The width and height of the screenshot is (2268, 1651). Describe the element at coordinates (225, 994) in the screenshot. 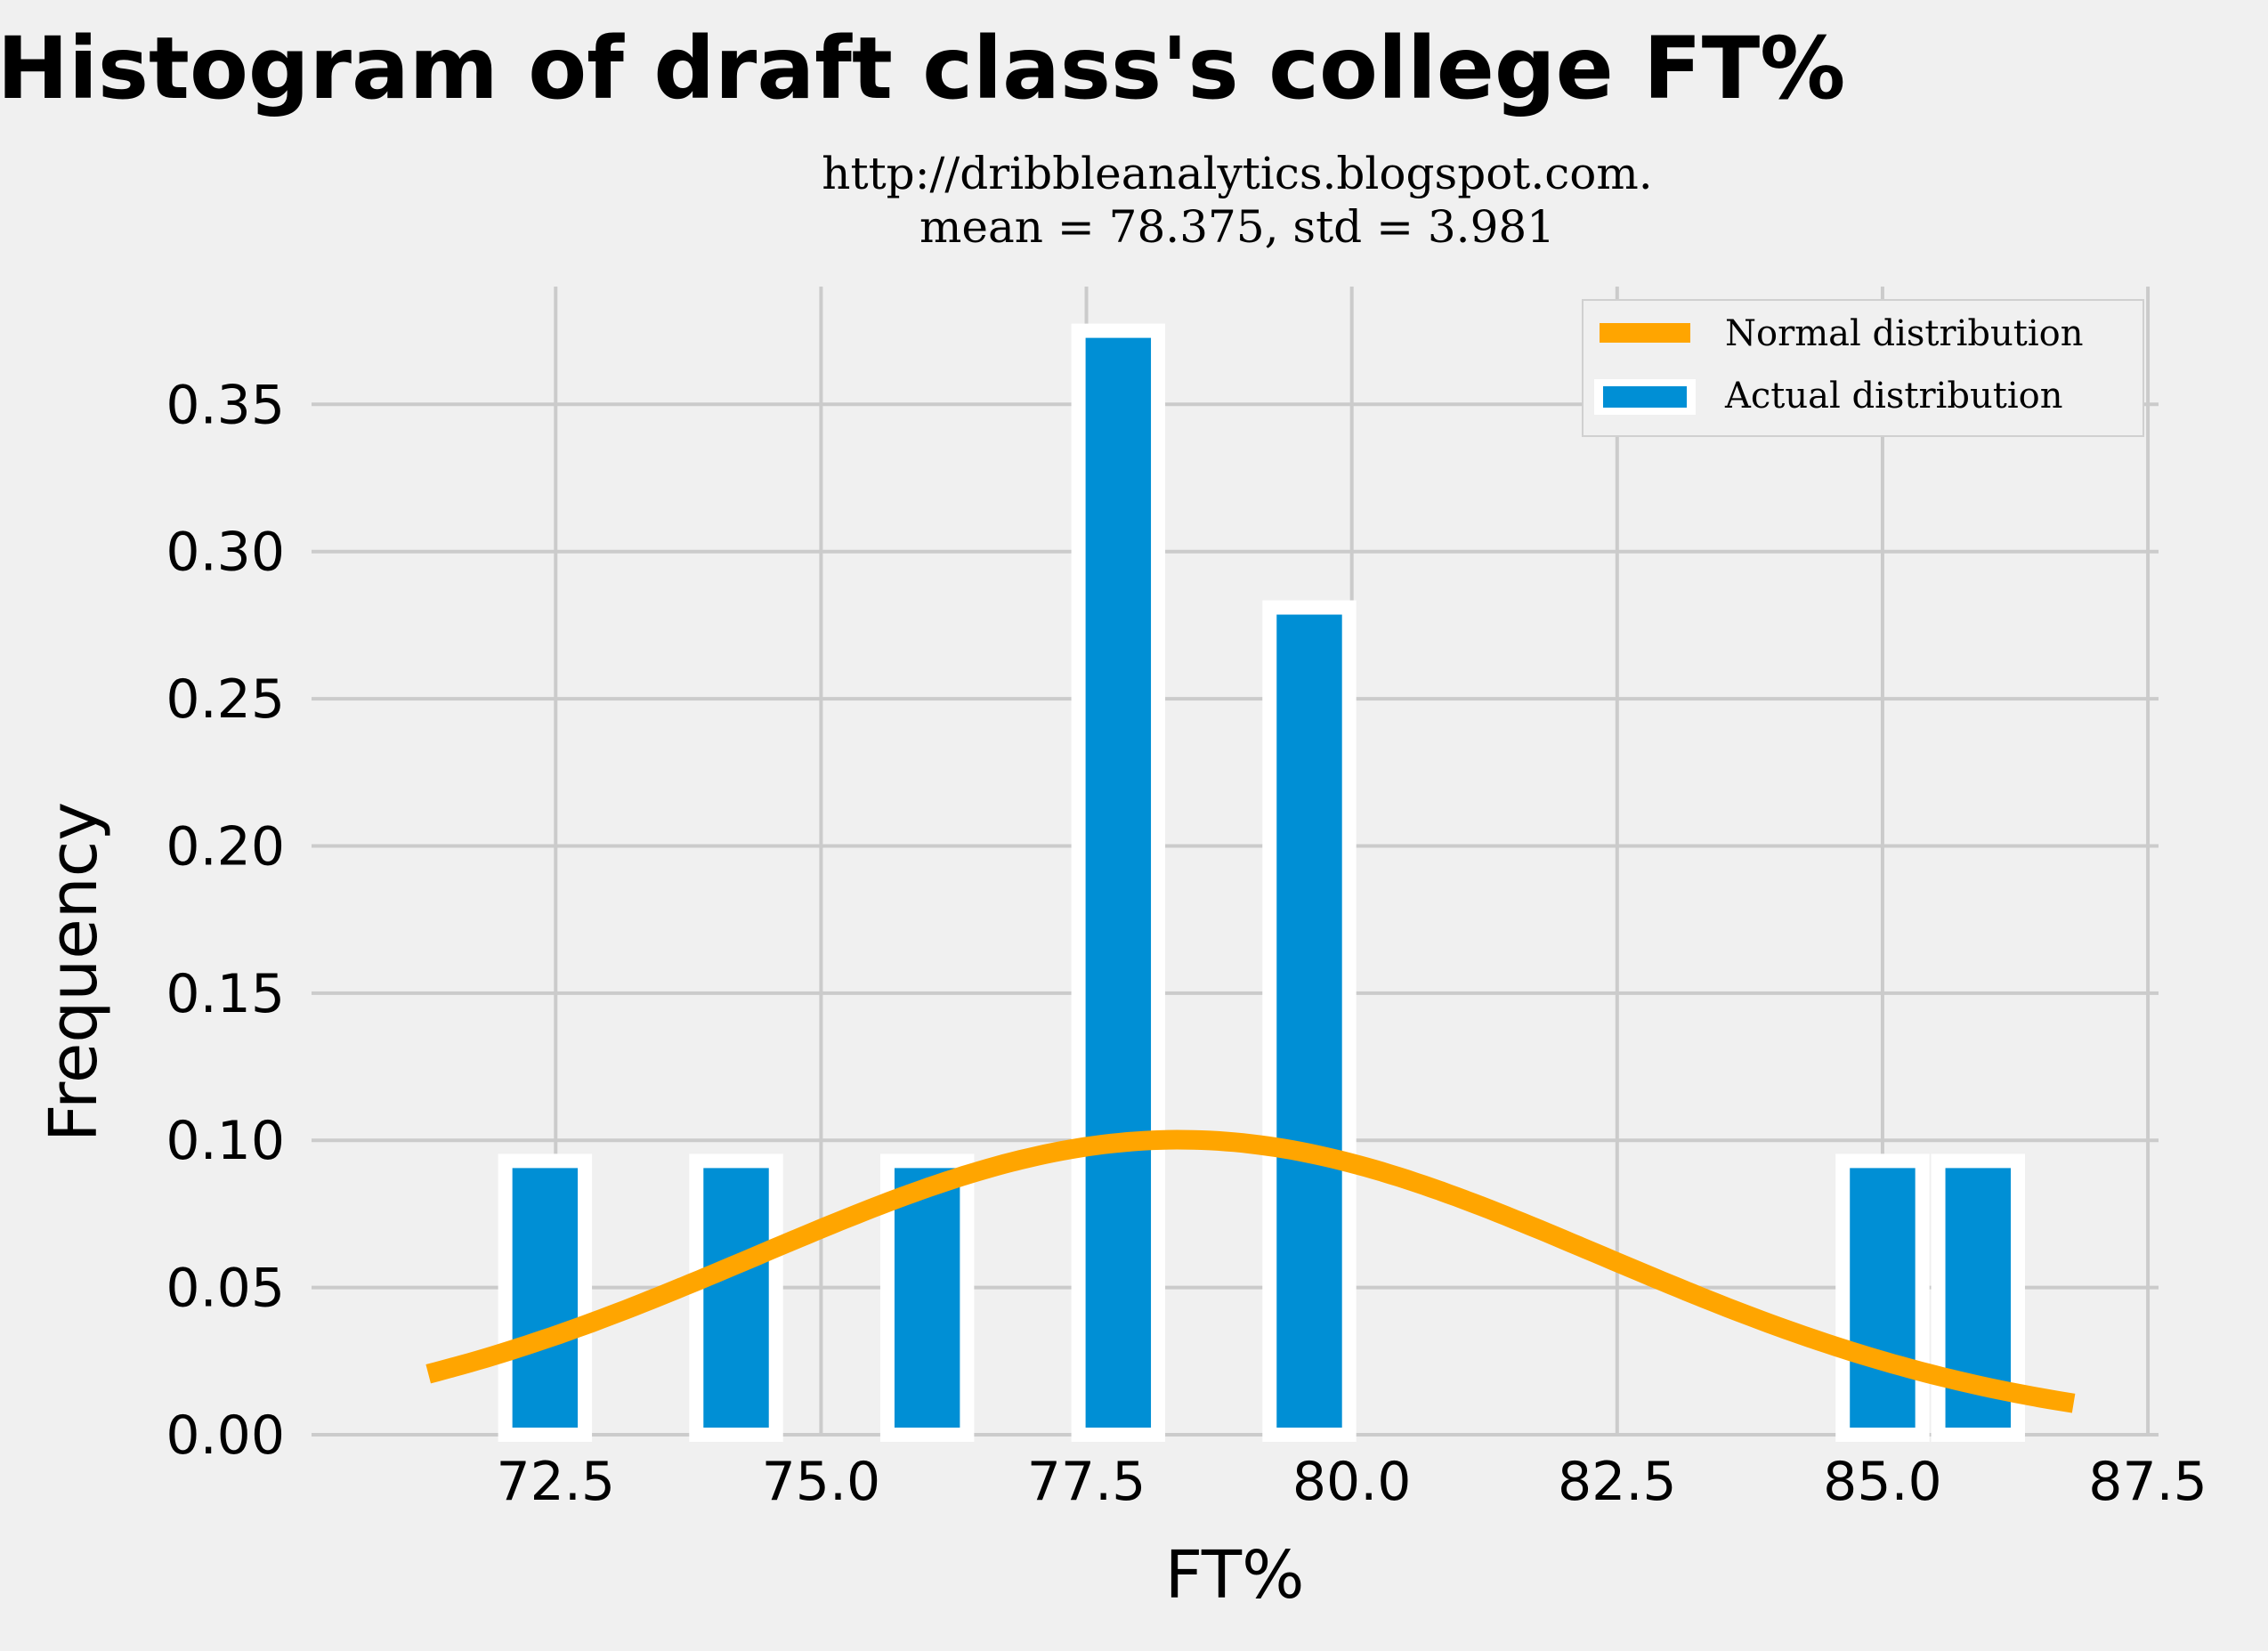

I see `y-tick-label: 0.15` at that location.